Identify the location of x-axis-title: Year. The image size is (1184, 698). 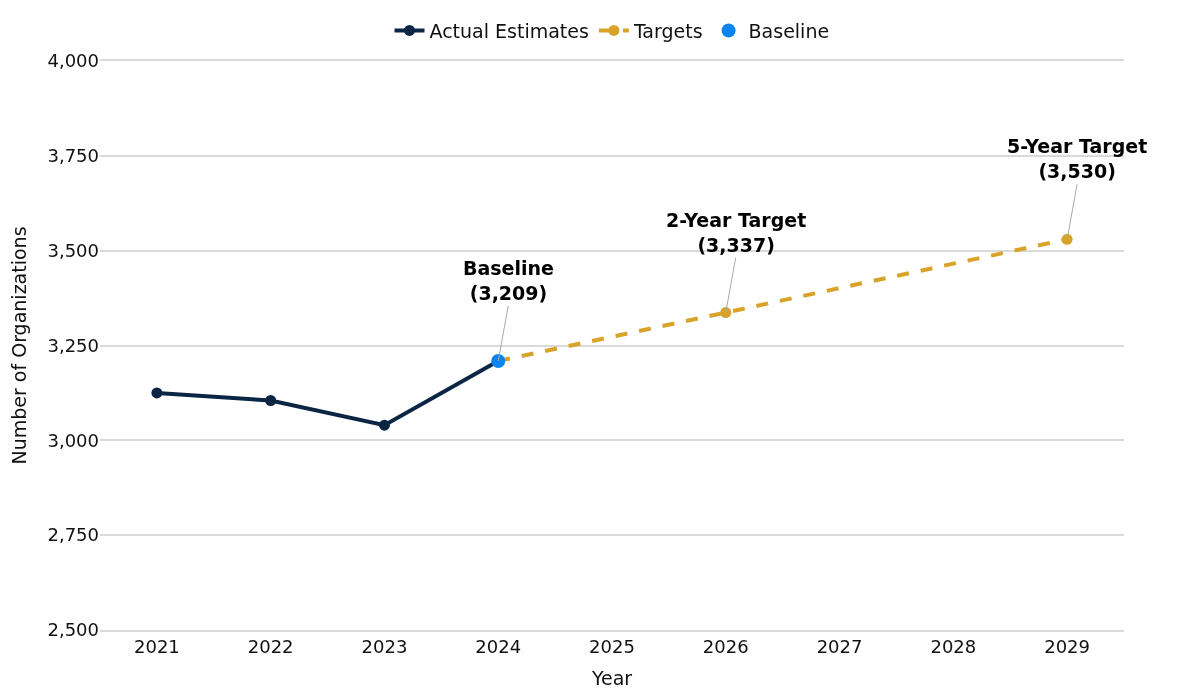
(611, 677).